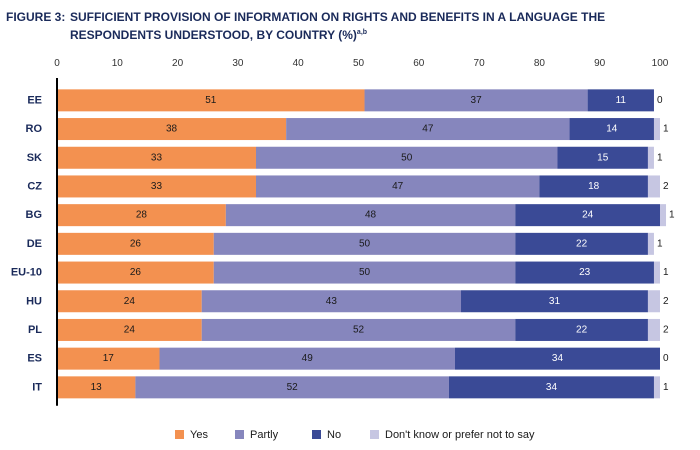  What do you see at coordinates (199, 435) in the screenshot?
I see `legend-label: Yes` at bounding box center [199, 435].